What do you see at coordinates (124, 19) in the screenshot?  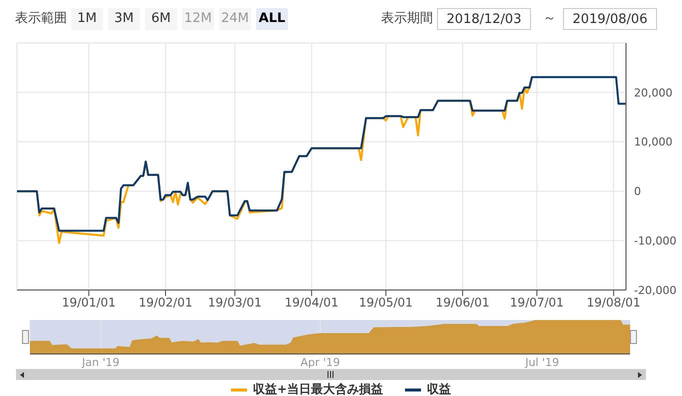 I see `text: 3M` at bounding box center [124, 19].